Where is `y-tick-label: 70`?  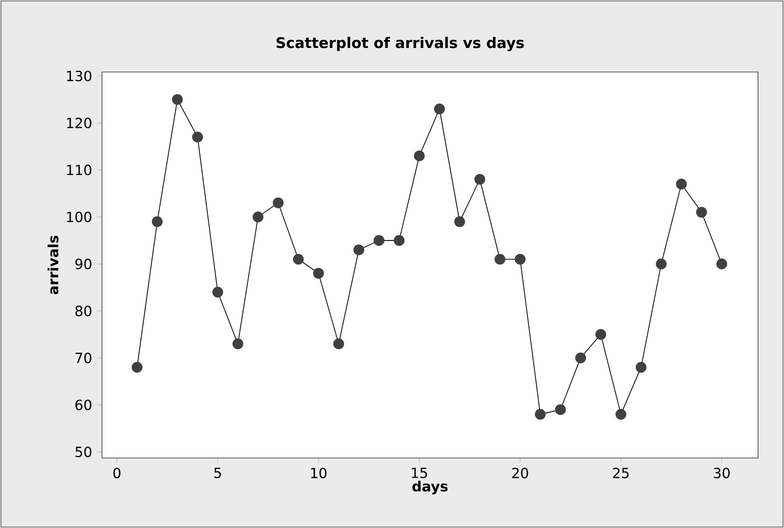 y-tick-label: 70 is located at coordinates (84, 358).